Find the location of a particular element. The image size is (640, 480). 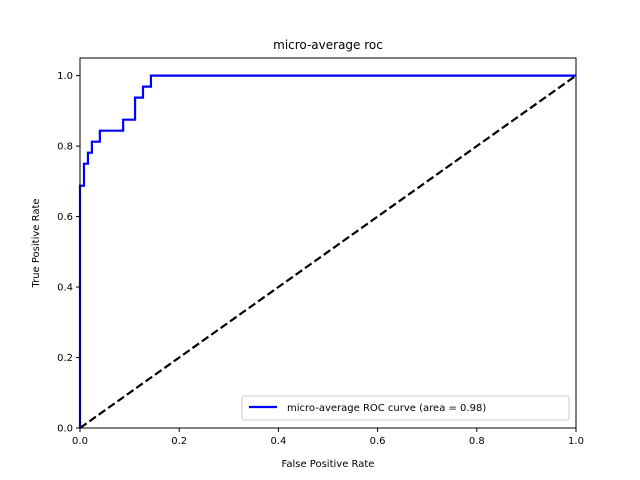

y-tick-label: 0.2 is located at coordinates (65, 358).